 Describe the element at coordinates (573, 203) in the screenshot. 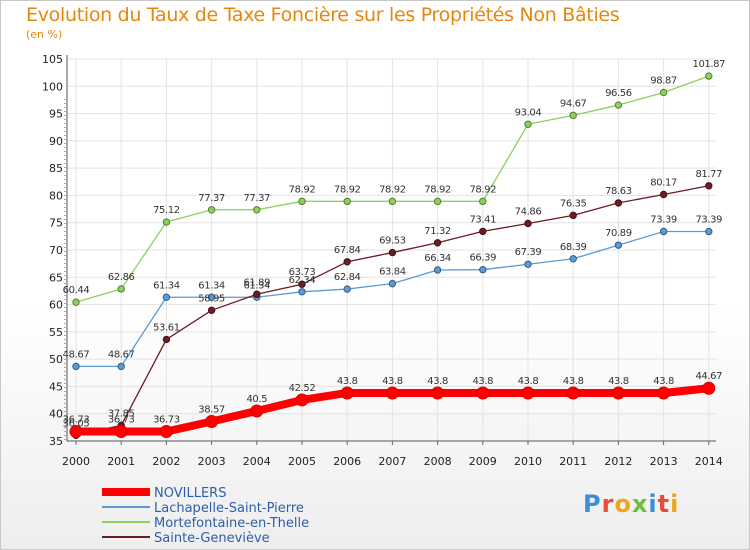

I see `data-label-sainte-genevi-ve: 76.35` at that location.